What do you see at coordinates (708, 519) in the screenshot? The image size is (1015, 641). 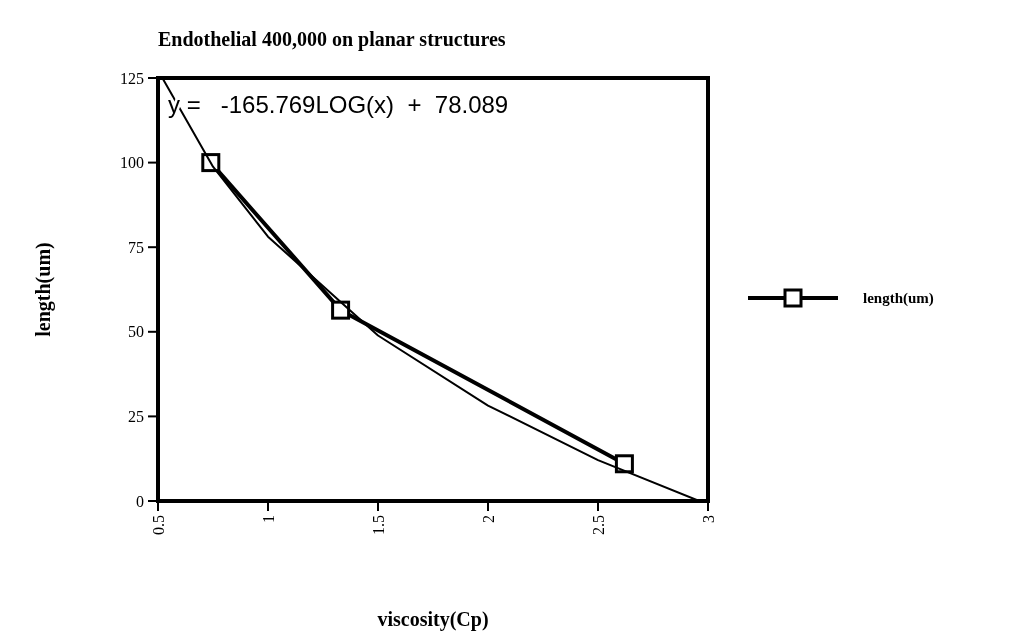 I see `x-tick-label: 3` at bounding box center [708, 519].